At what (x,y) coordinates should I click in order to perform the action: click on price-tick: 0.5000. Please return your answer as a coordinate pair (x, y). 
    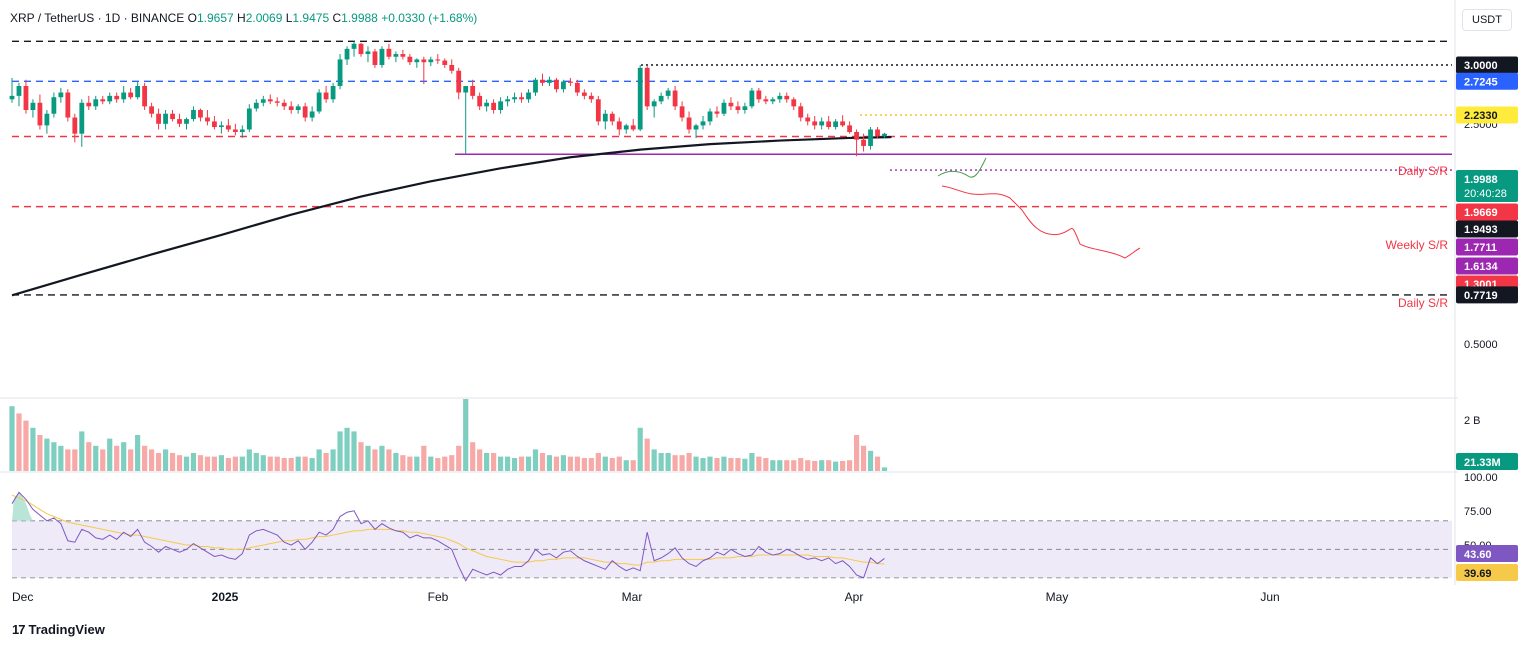
    Looking at the image, I should click on (1481, 345).